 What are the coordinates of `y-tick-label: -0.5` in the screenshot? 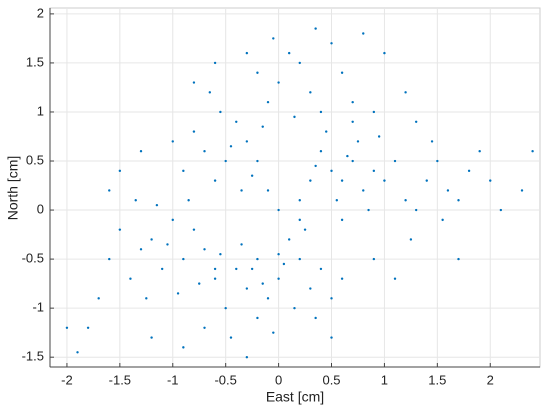 It's located at (33, 258).